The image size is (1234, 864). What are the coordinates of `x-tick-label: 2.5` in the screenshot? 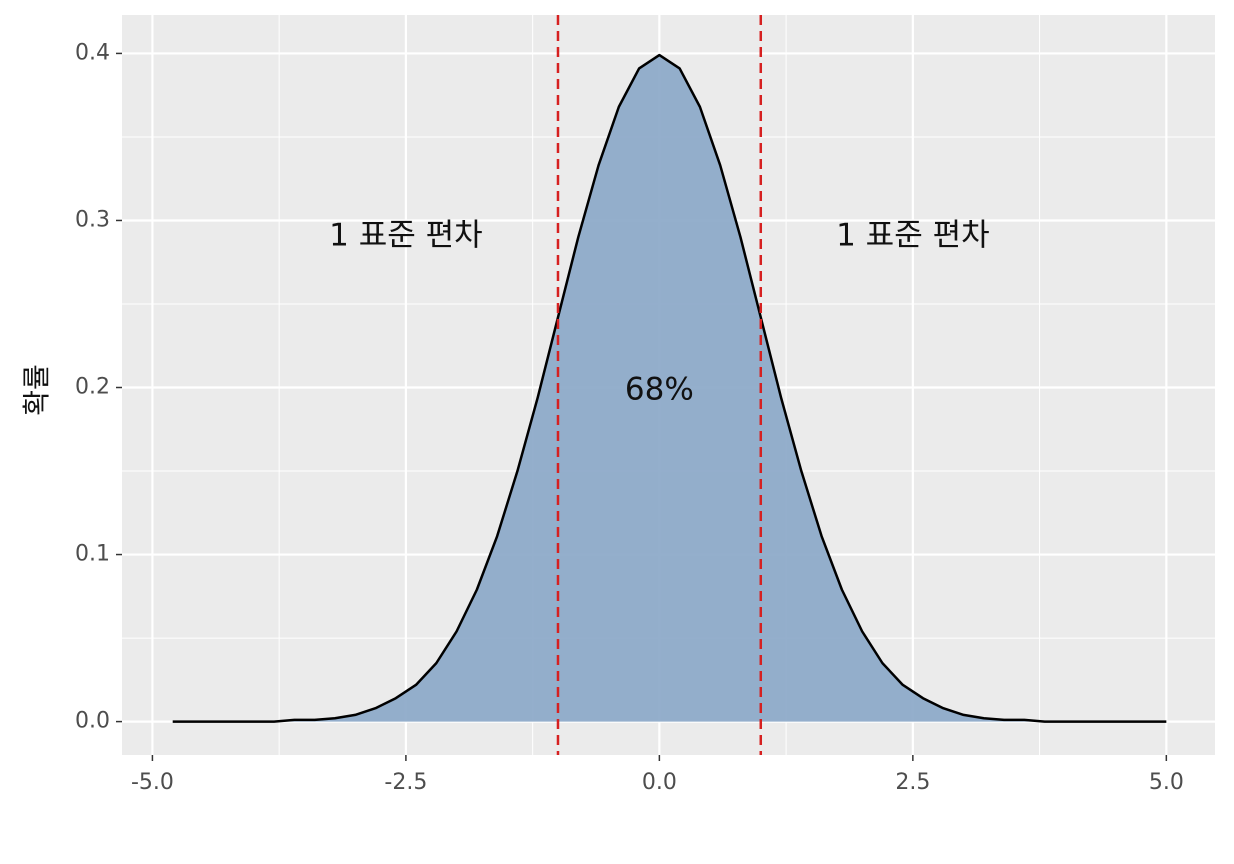 It's located at (912, 782).